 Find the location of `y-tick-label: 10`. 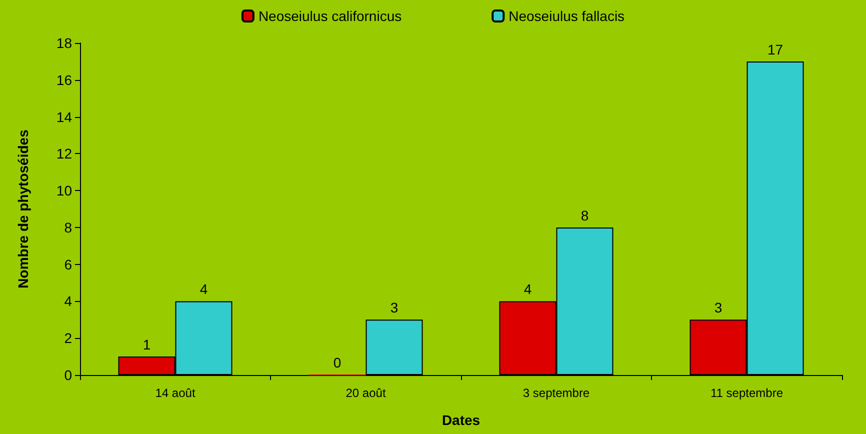

y-tick-label: 10 is located at coordinates (64, 190).